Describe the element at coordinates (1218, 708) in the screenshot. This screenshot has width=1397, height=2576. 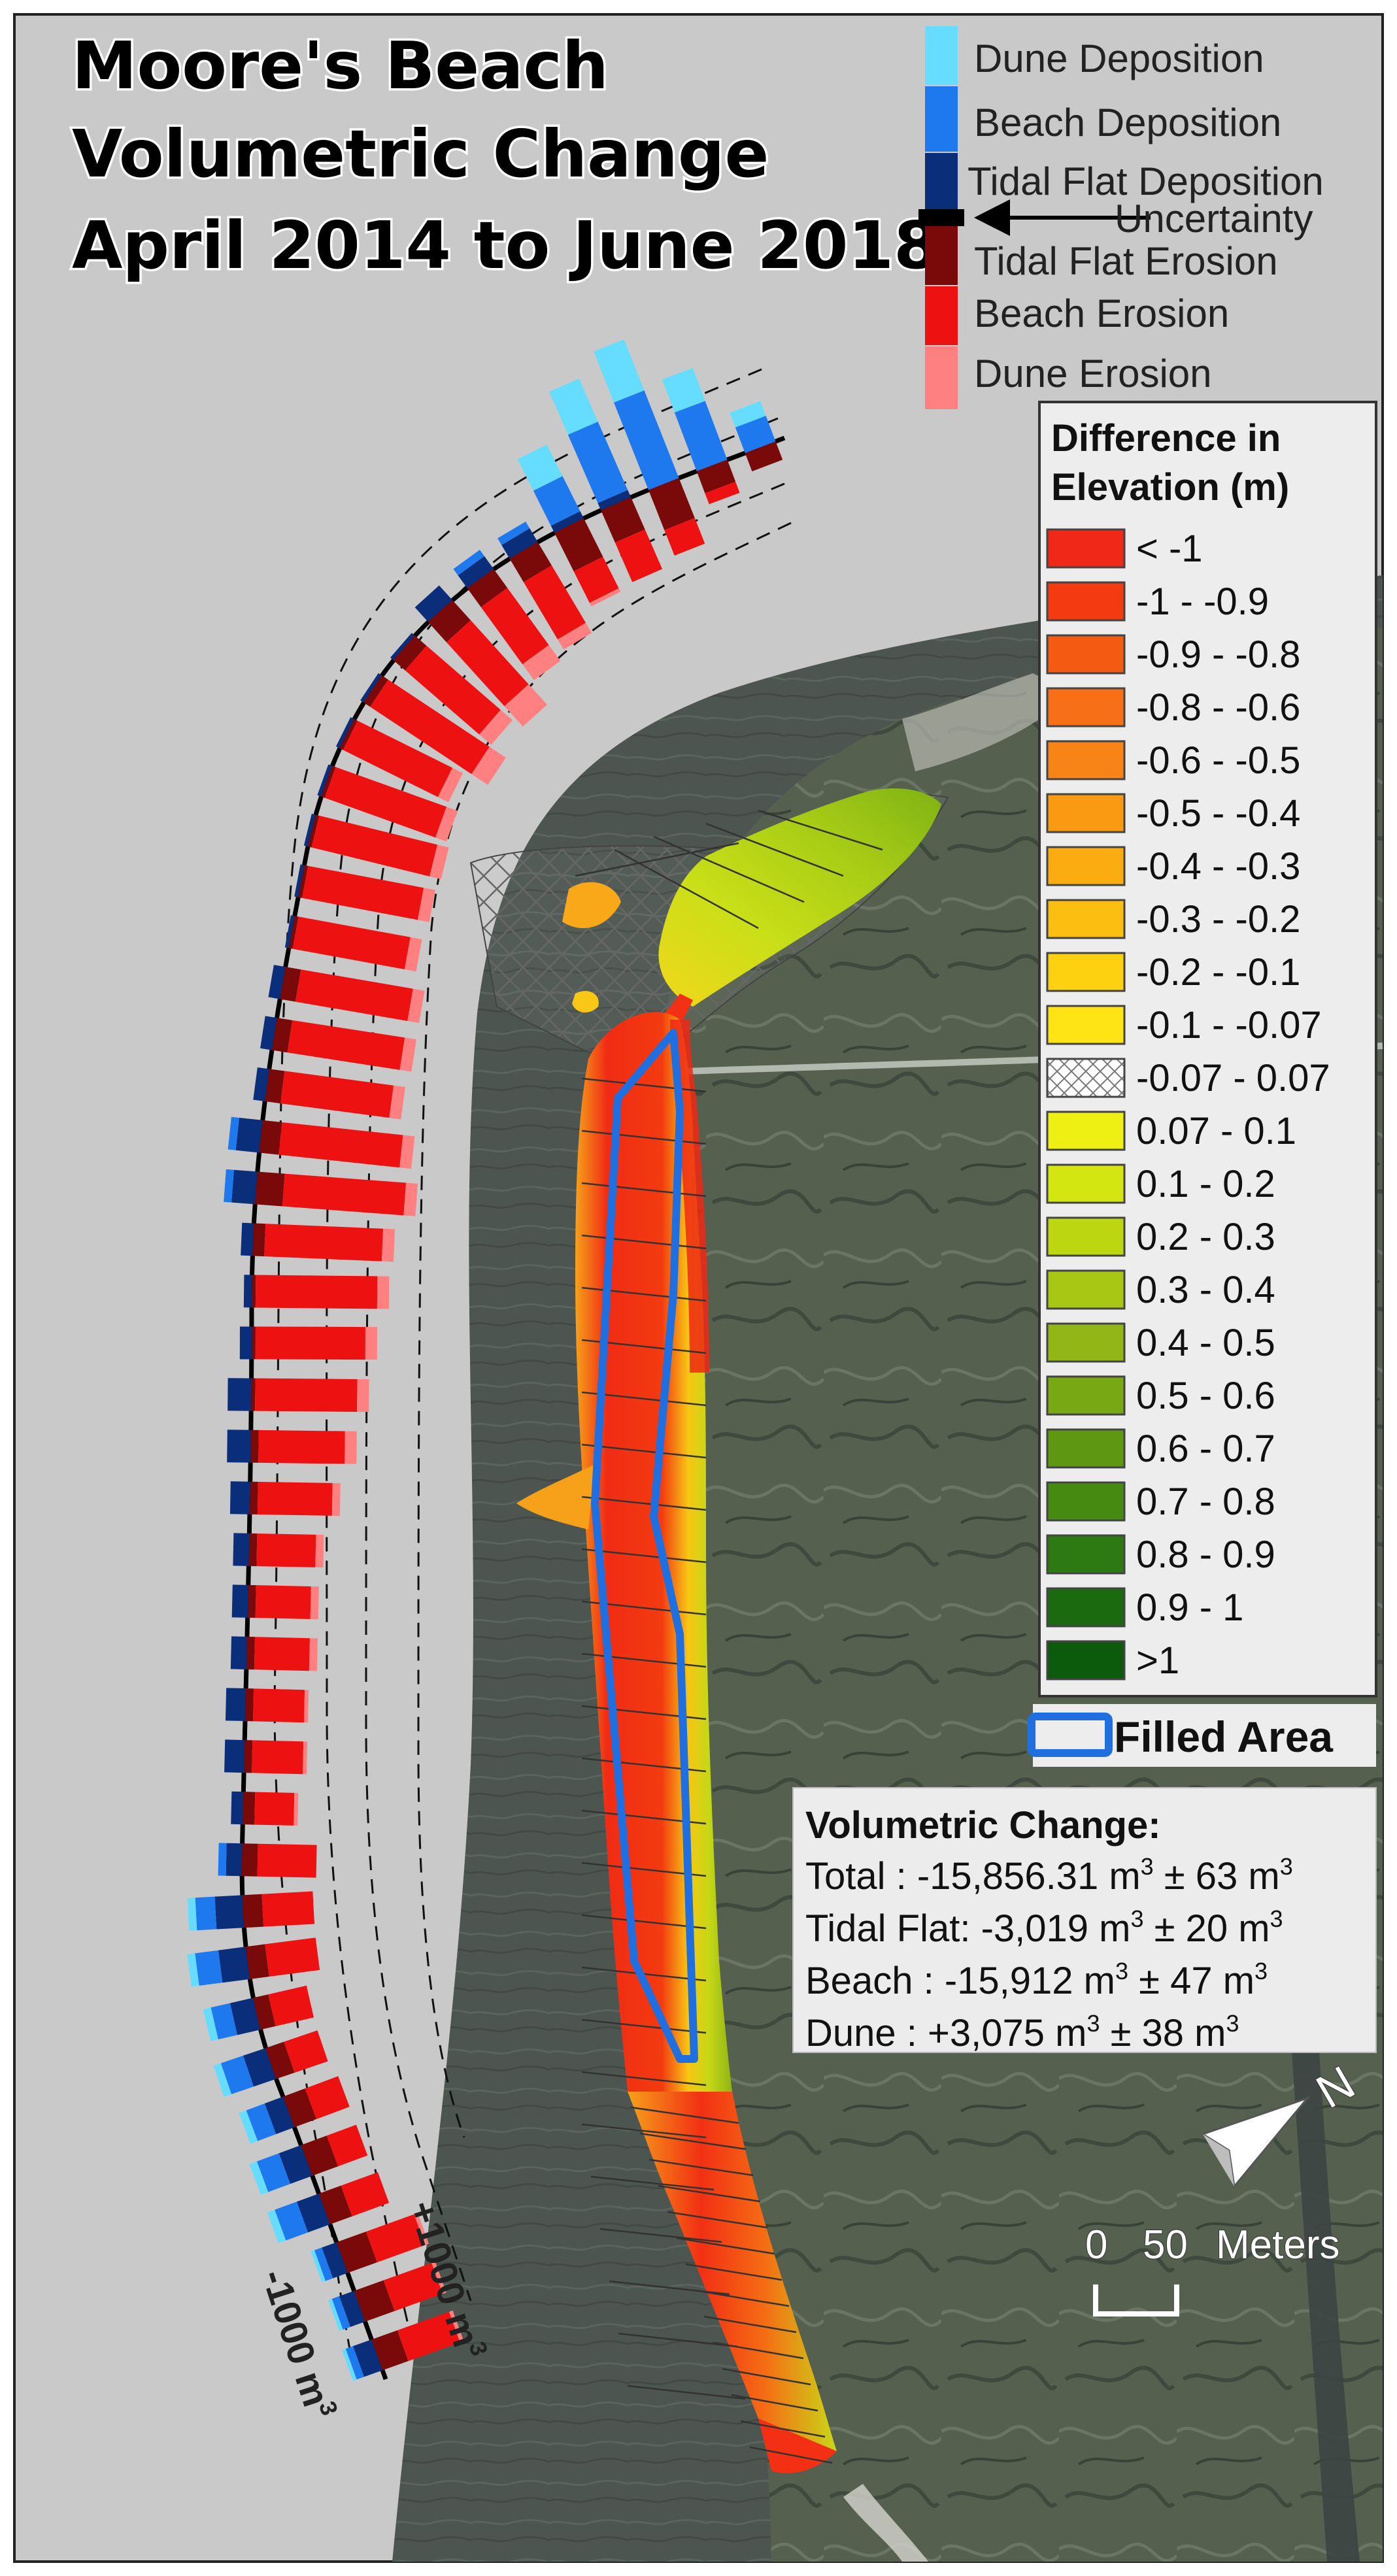
I see `elevation-class-label: -0.8 - -0.6` at that location.